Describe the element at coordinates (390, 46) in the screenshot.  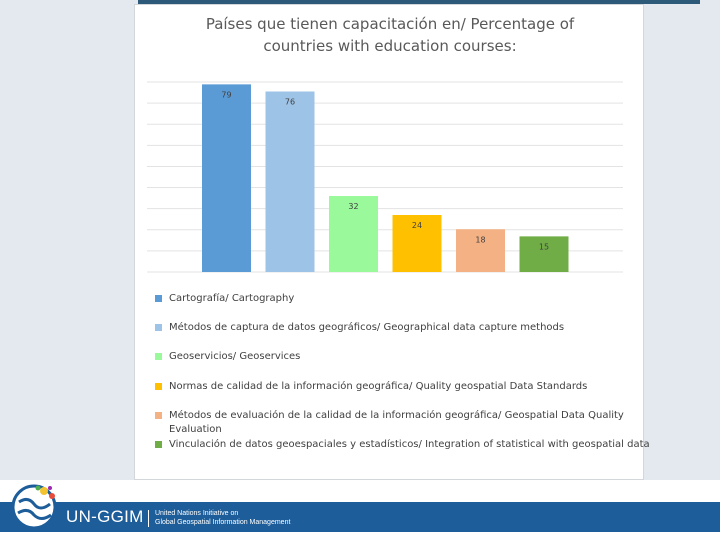
I see `chart-title-line-2: countries with education courses:` at that location.